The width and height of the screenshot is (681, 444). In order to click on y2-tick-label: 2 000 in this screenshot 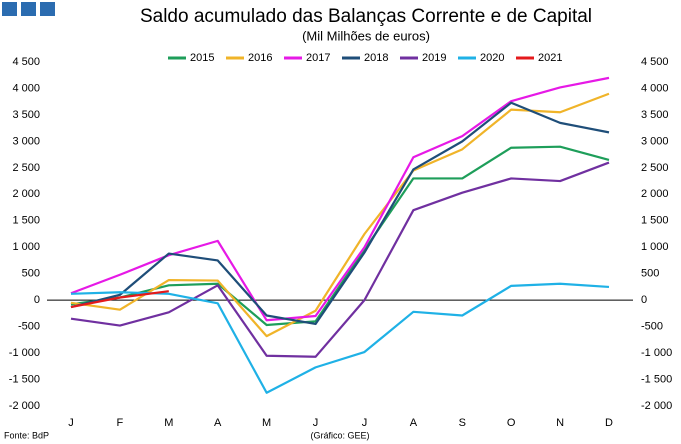, I will do `click(655, 194)`.